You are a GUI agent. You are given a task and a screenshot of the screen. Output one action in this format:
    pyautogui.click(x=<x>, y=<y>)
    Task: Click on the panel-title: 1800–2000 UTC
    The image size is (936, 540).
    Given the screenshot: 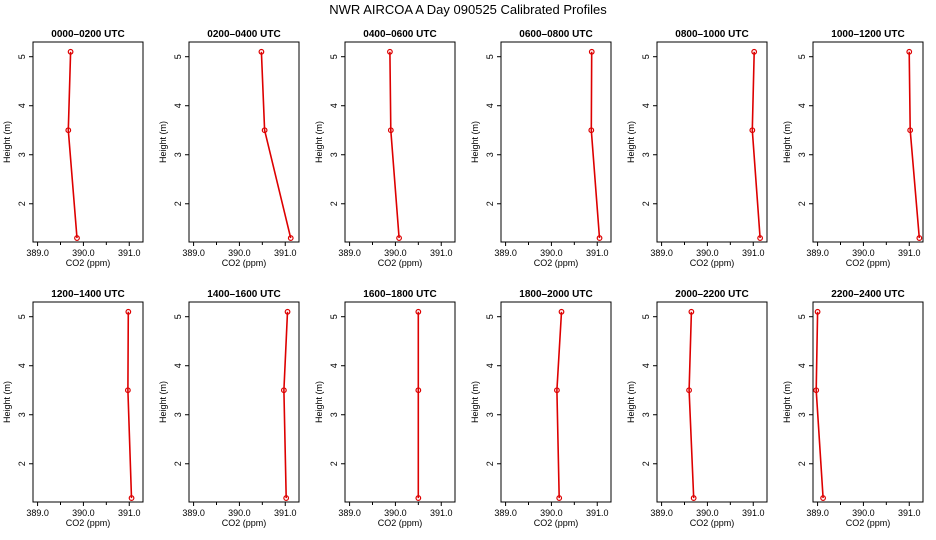 What is the action you would take?
    pyautogui.click(x=555, y=294)
    